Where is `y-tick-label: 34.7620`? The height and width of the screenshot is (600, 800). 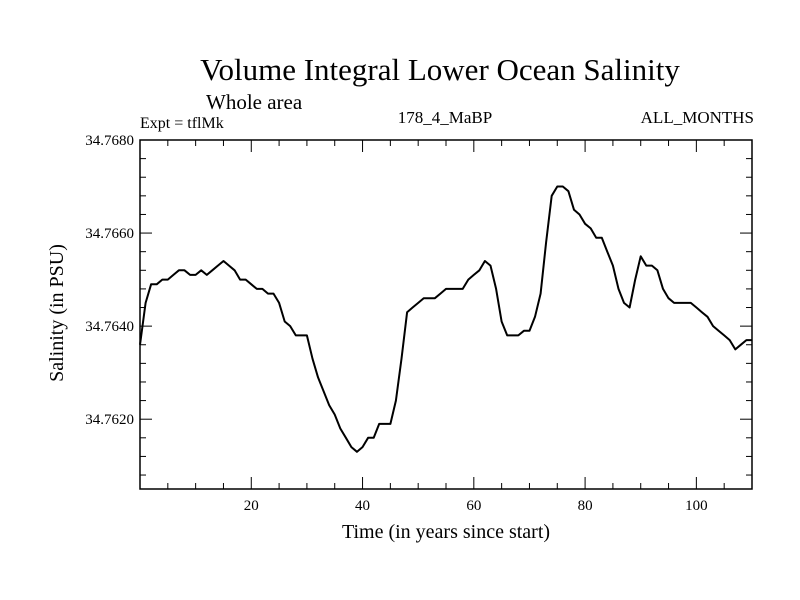 y-tick-label: 34.7620 is located at coordinates (109, 420).